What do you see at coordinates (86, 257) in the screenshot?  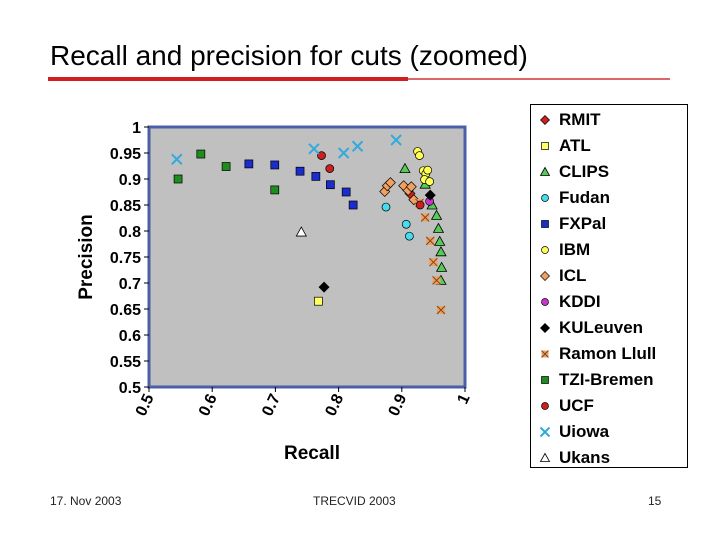 I see `y-axis-label: Precision` at bounding box center [86, 257].